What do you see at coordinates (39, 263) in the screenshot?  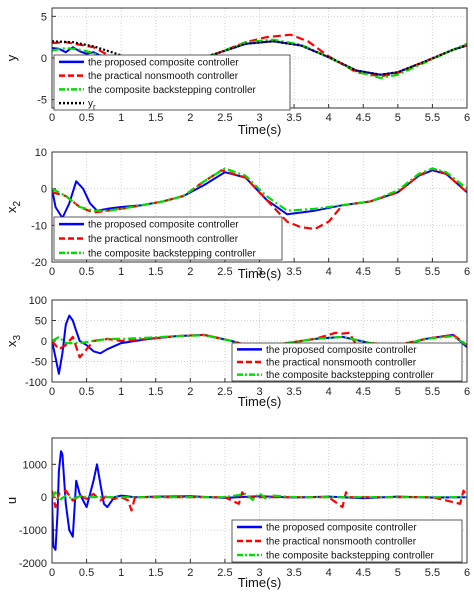 I see `y-tick-label: -20` at bounding box center [39, 263].